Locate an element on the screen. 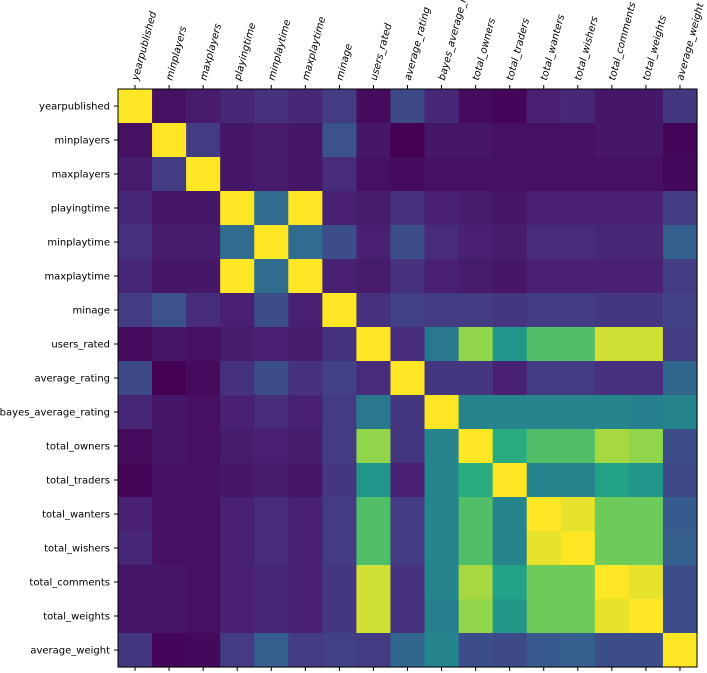  x-tick-label: users_rated is located at coordinates (382, 52).